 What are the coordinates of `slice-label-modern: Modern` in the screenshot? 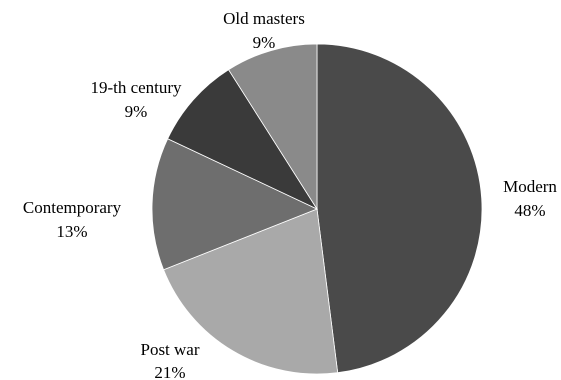 It's located at (530, 186).